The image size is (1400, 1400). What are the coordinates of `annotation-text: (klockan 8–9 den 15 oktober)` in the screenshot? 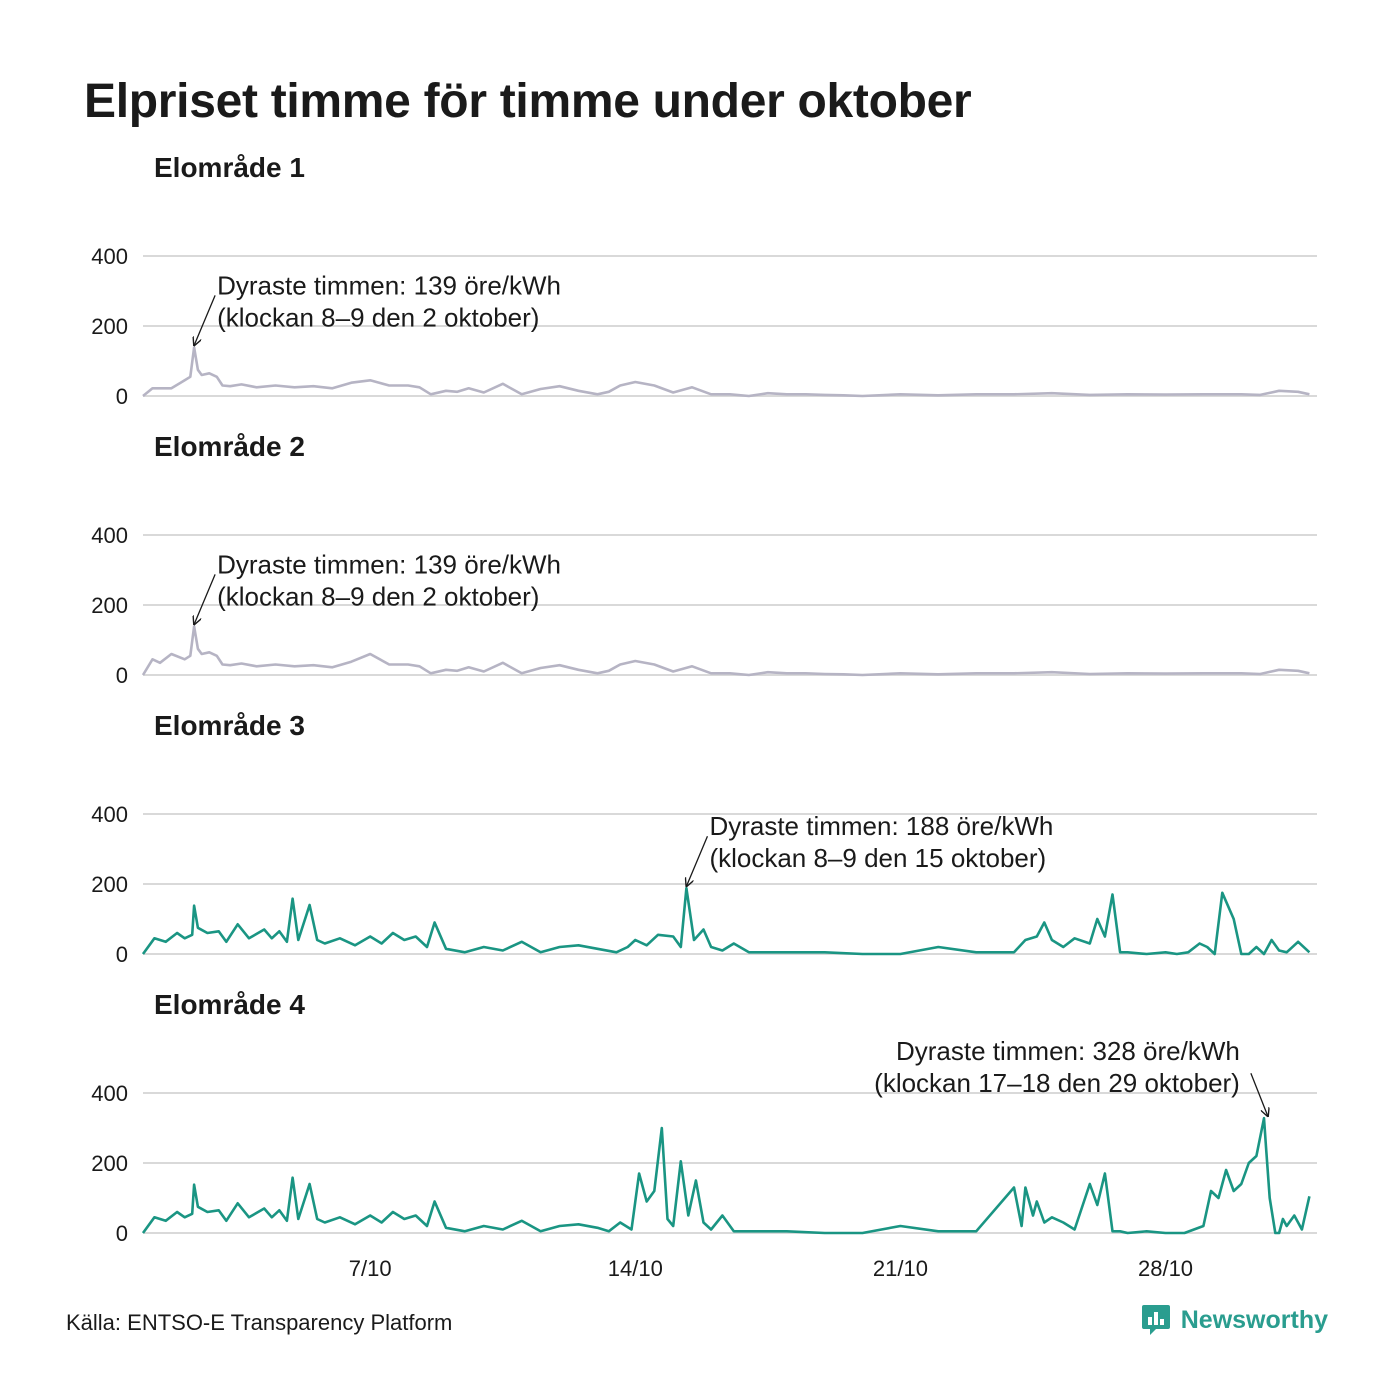 It's located at (877, 858).